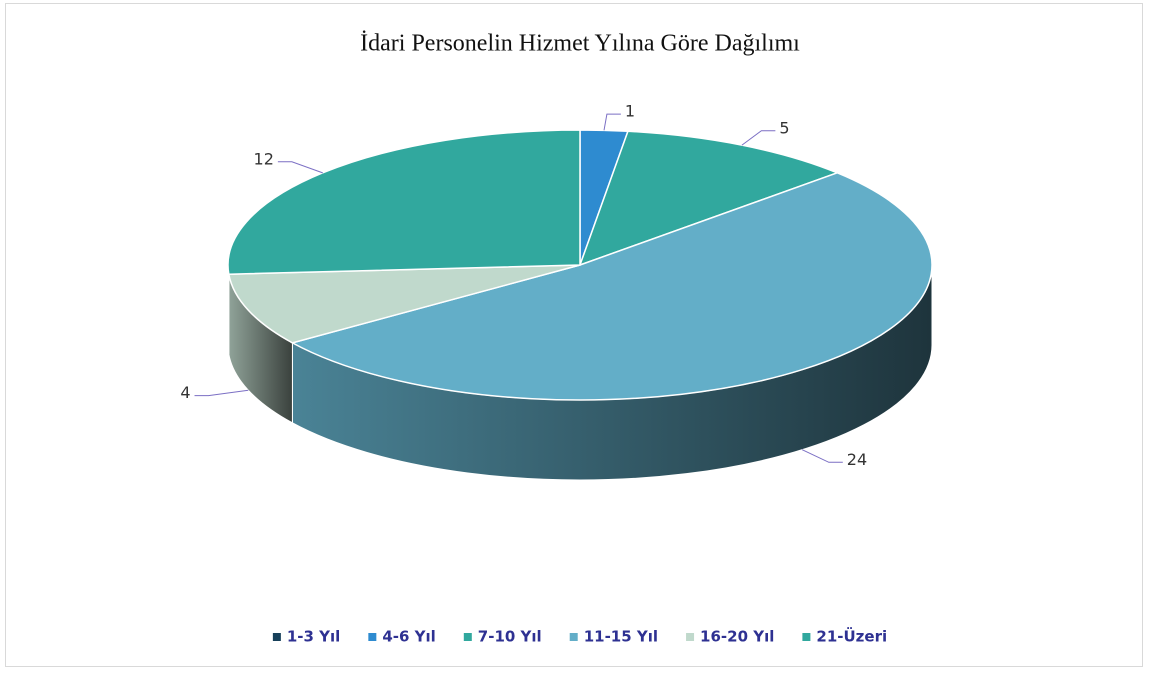 The image size is (1149, 677). Describe the element at coordinates (621, 637) in the screenshot. I see `legend-label: 11-15 Yıl` at that location.